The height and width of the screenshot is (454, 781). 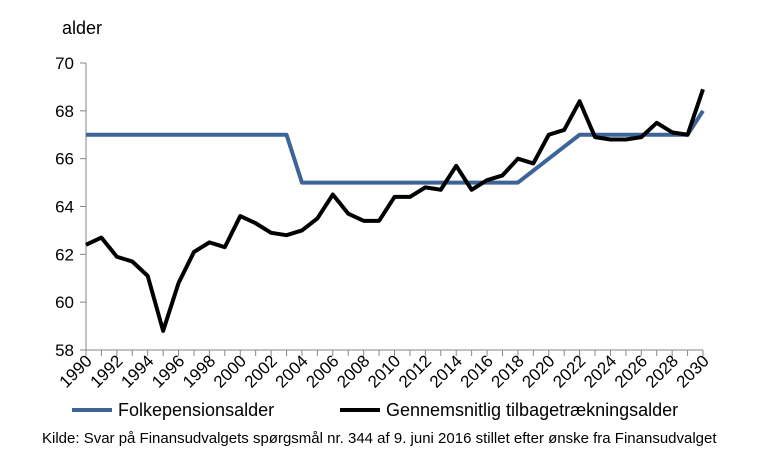 What do you see at coordinates (64, 63) in the screenshot?
I see `y-tick-label: 70` at bounding box center [64, 63].